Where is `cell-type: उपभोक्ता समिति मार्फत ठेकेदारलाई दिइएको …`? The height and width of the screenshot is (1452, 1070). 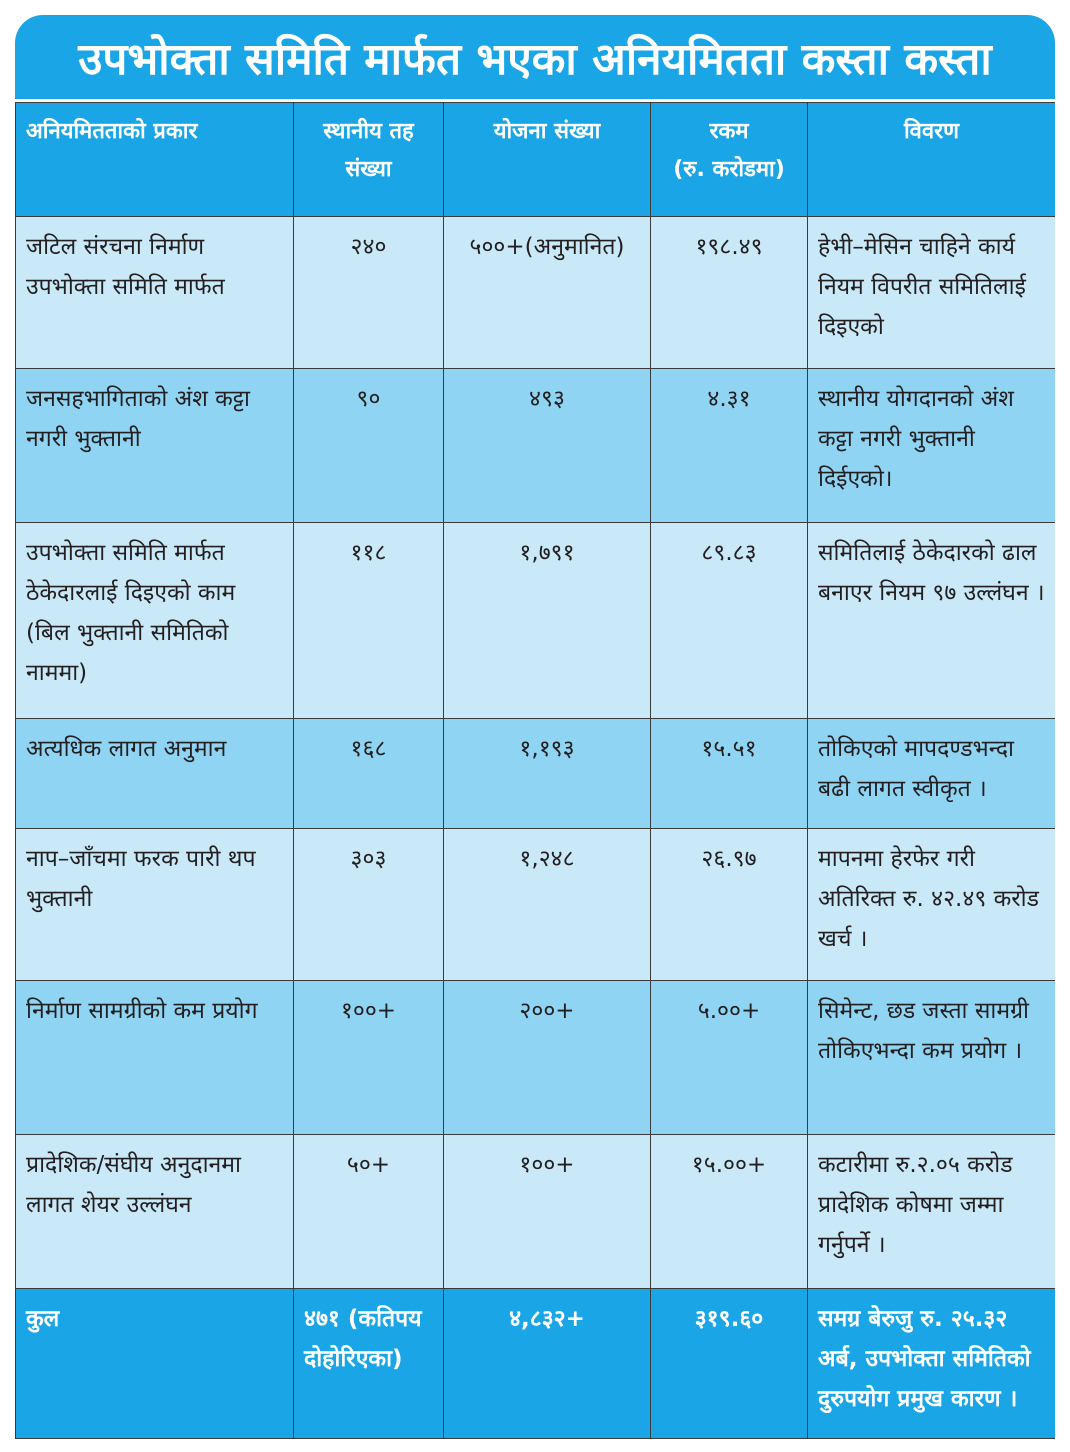
cell-type: उपभोक्ता समिति मार्फत ठेकेदारलाई दिइएको … is located at coordinates (154, 620).